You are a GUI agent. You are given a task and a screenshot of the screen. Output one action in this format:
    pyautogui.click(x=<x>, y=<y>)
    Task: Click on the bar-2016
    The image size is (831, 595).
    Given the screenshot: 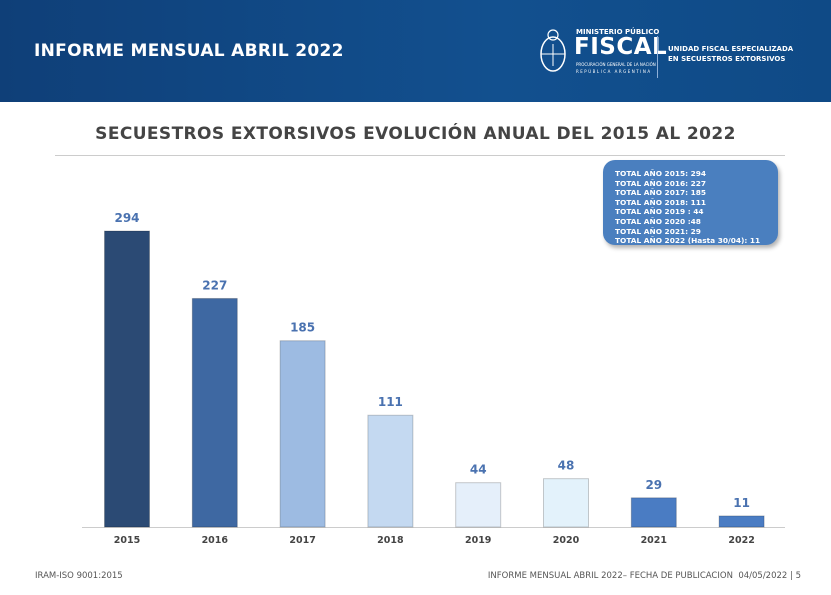 What is the action you would take?
    pyautogui.click(x=214, y=412)
    